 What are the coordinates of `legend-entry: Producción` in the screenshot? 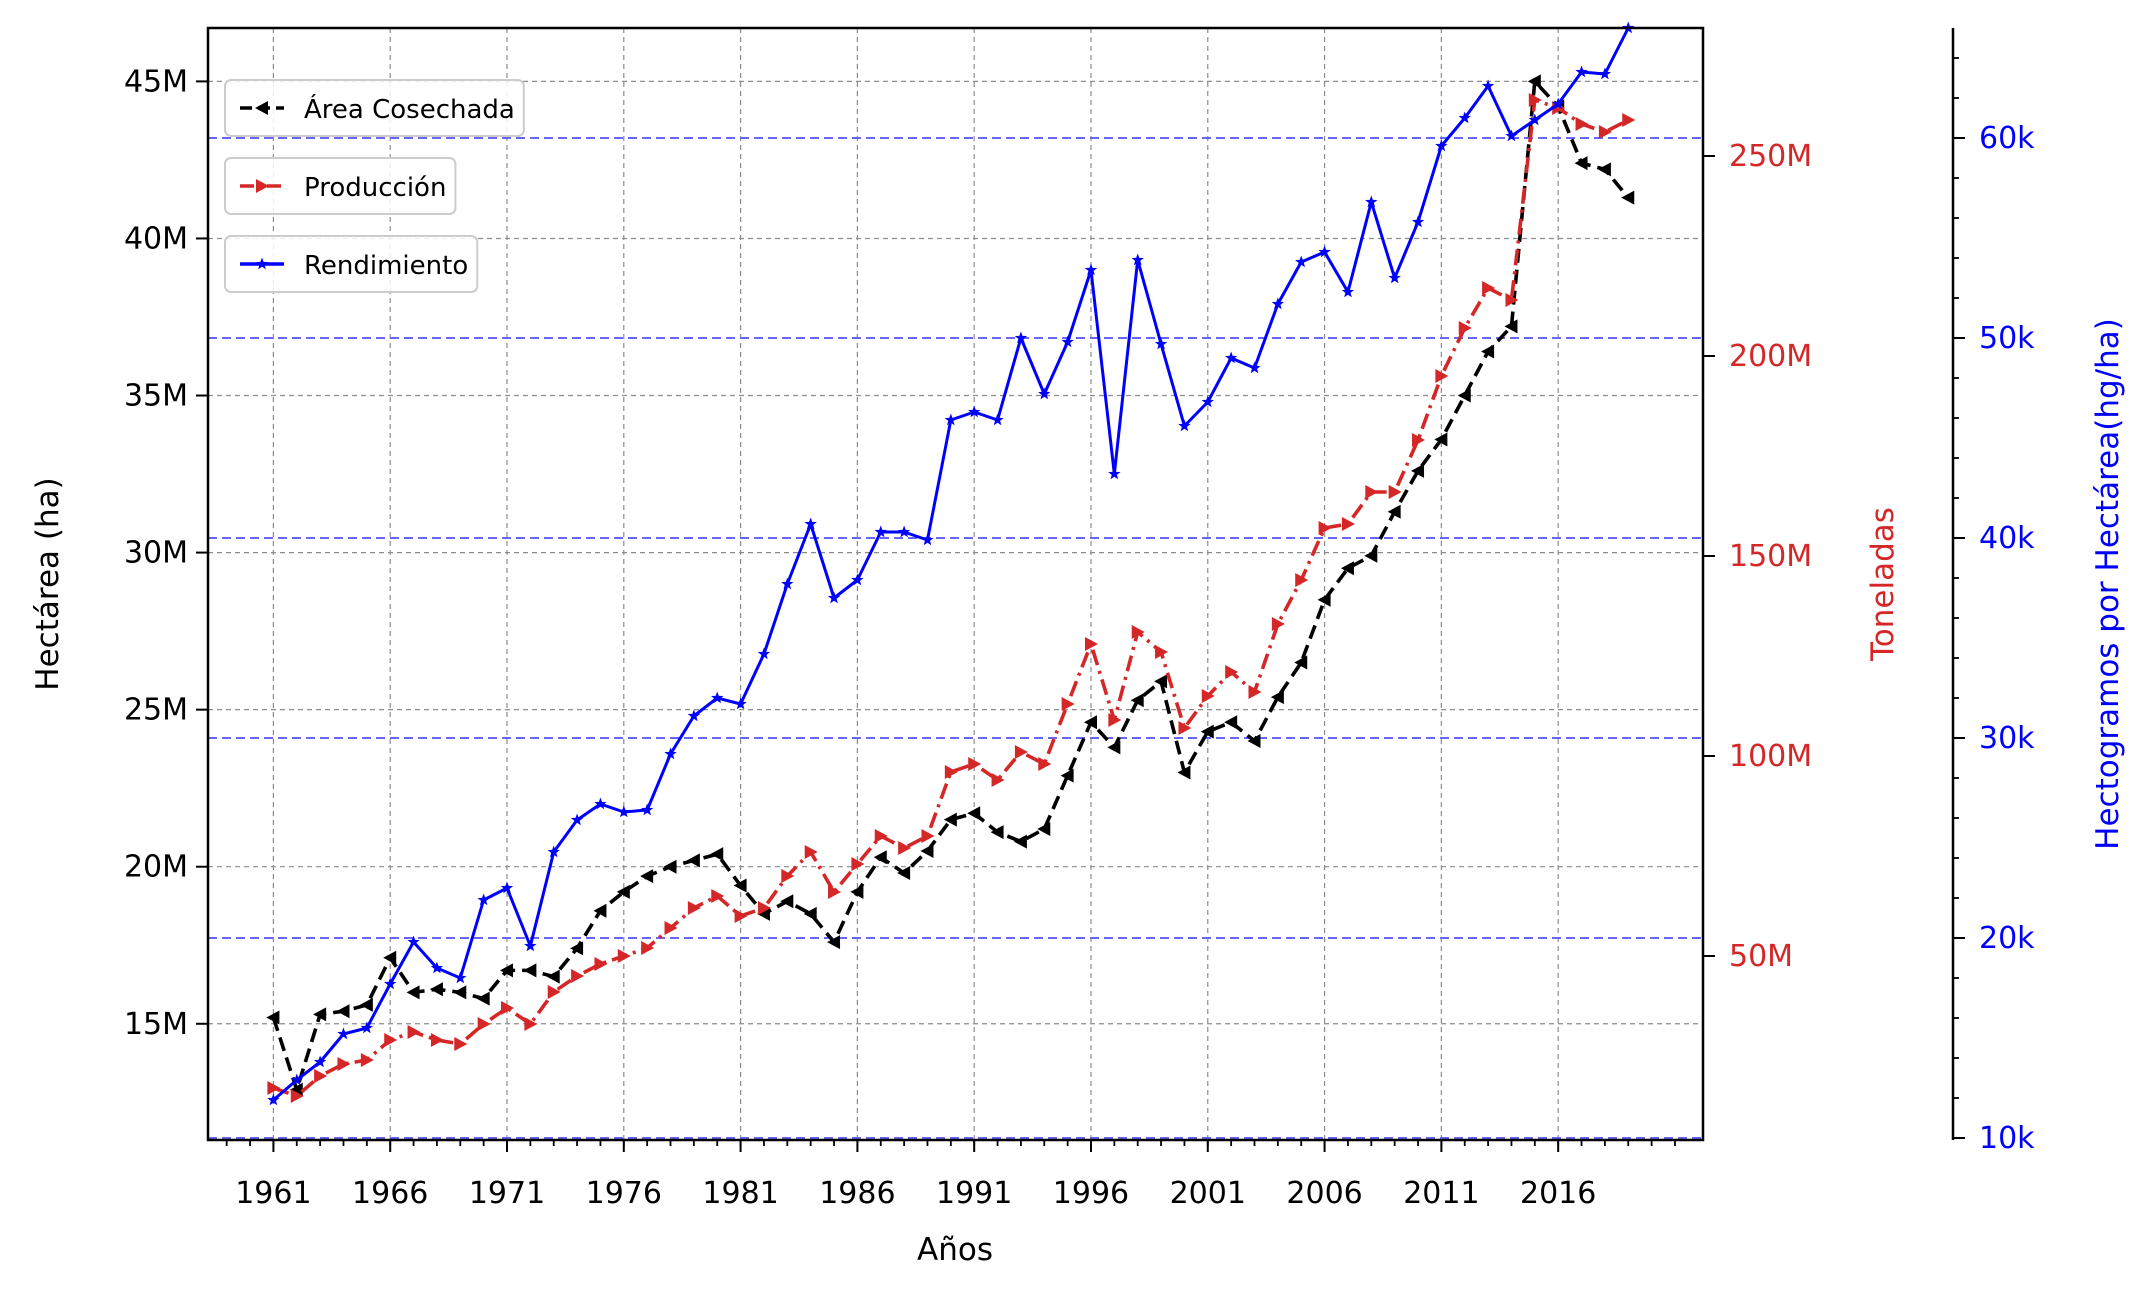 It's located at (340, 186).